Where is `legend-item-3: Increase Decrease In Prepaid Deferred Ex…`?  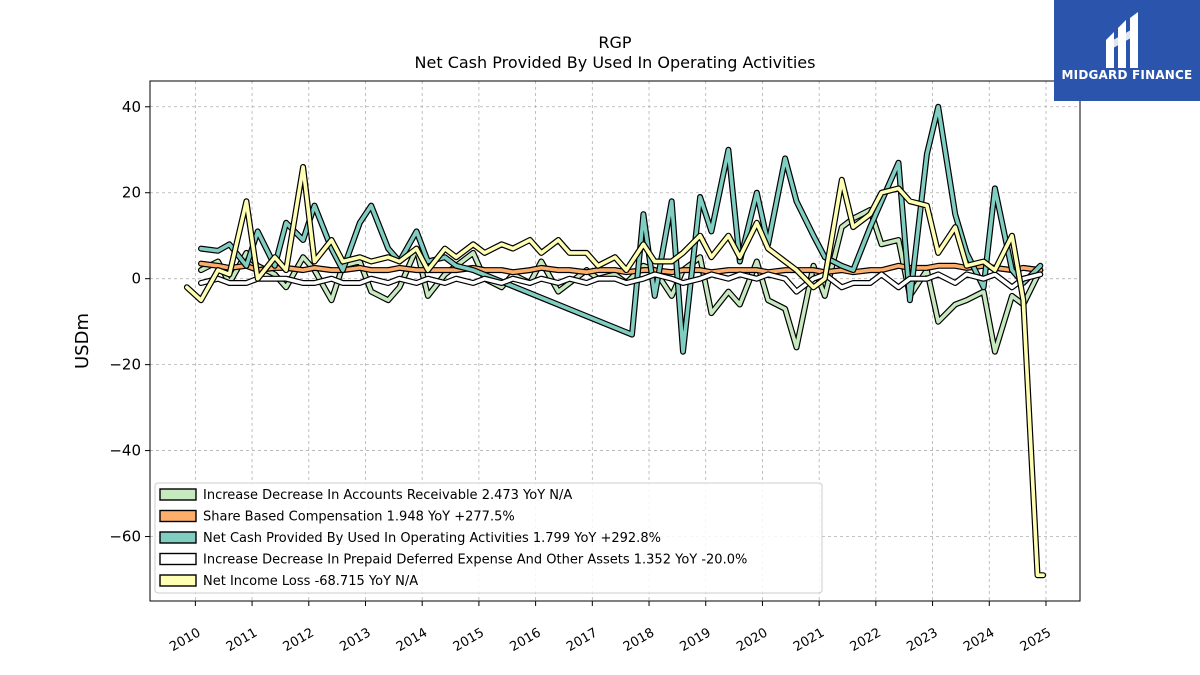 legend-item-3: Increase Decrease In Prepaid Deferred Ex… is located at coordinates (453, 560).